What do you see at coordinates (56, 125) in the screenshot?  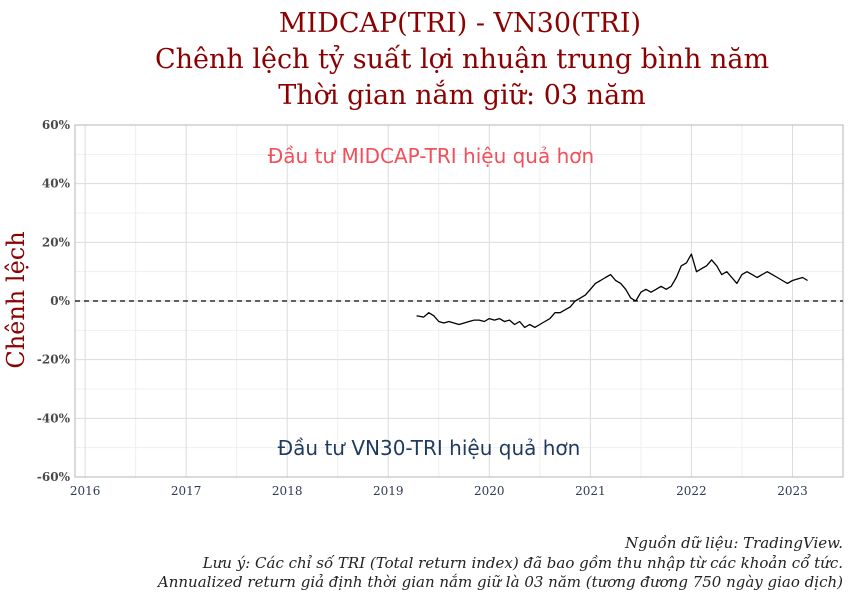 I see `y-tick-label: 60%` at bounding box center [56, 125].